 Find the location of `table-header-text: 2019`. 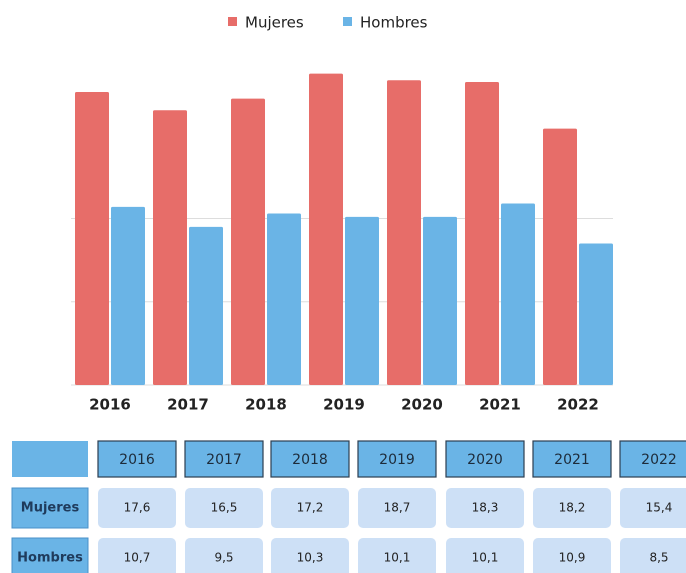

table-header-text: 2019 is located at coordinates (397, 460).